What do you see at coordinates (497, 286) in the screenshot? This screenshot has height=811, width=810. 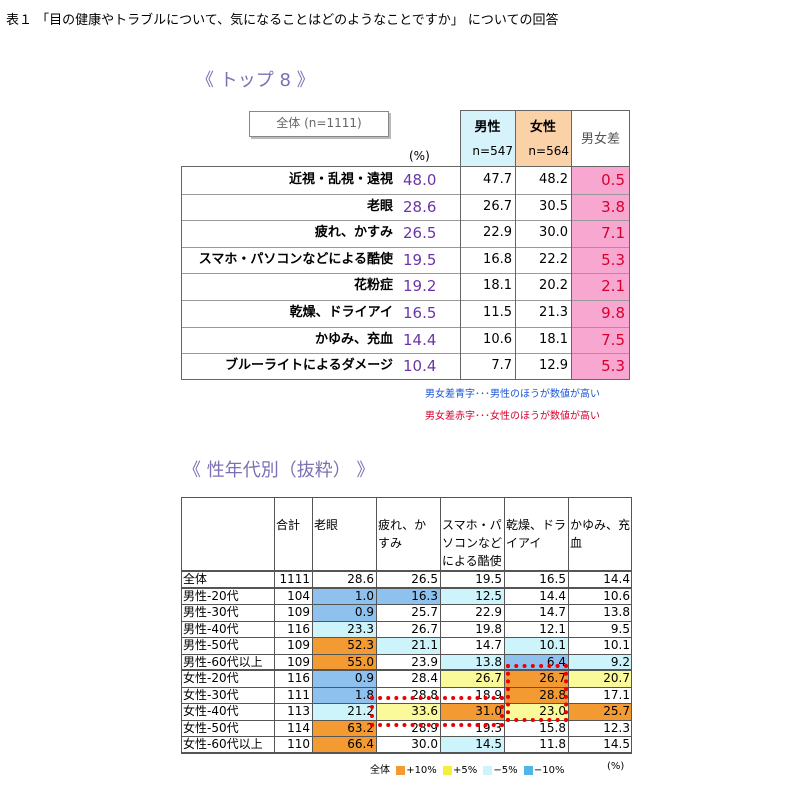 I see `row-male-value: 18.1` at bounding box center [497, 286].